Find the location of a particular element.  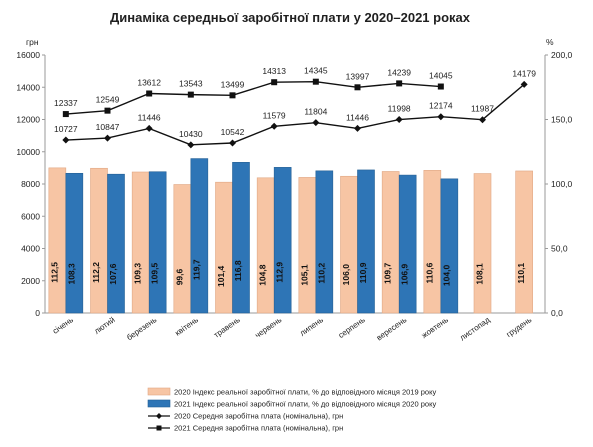

bar-value-label: 112,5 is located at coordinates (54, 272).